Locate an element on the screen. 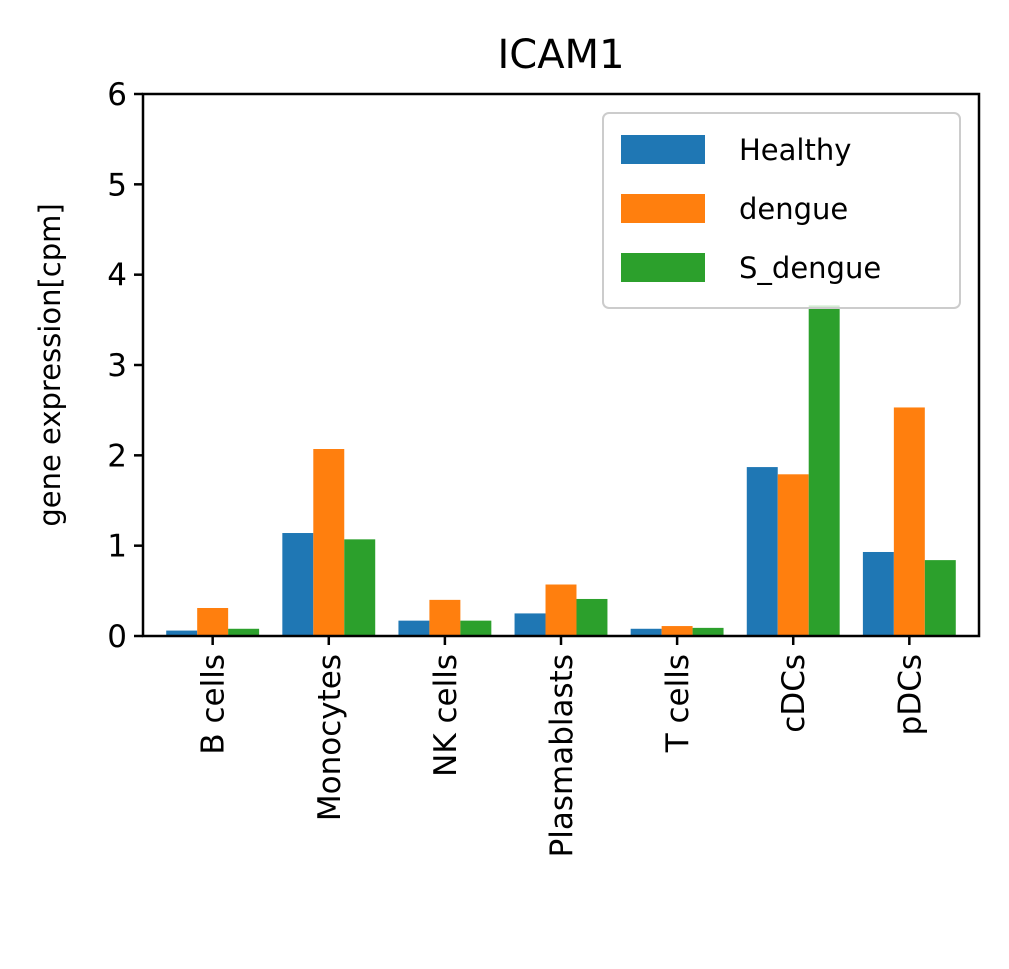  legend-label: dengue is located at coordinates (793, 209).